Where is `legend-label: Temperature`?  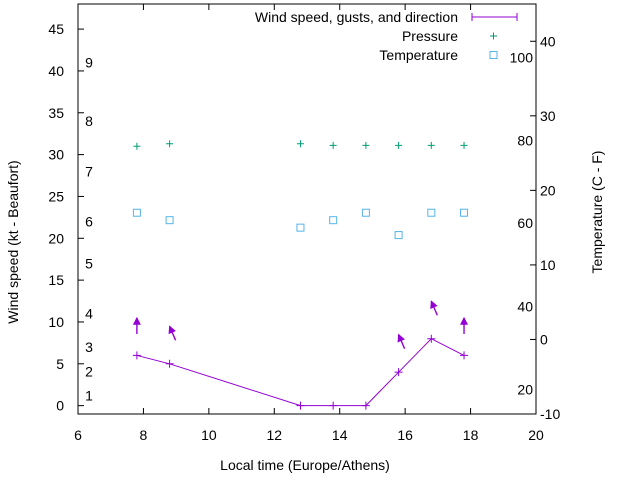
legend-label: Temperature is located at coordinates (418, 55).